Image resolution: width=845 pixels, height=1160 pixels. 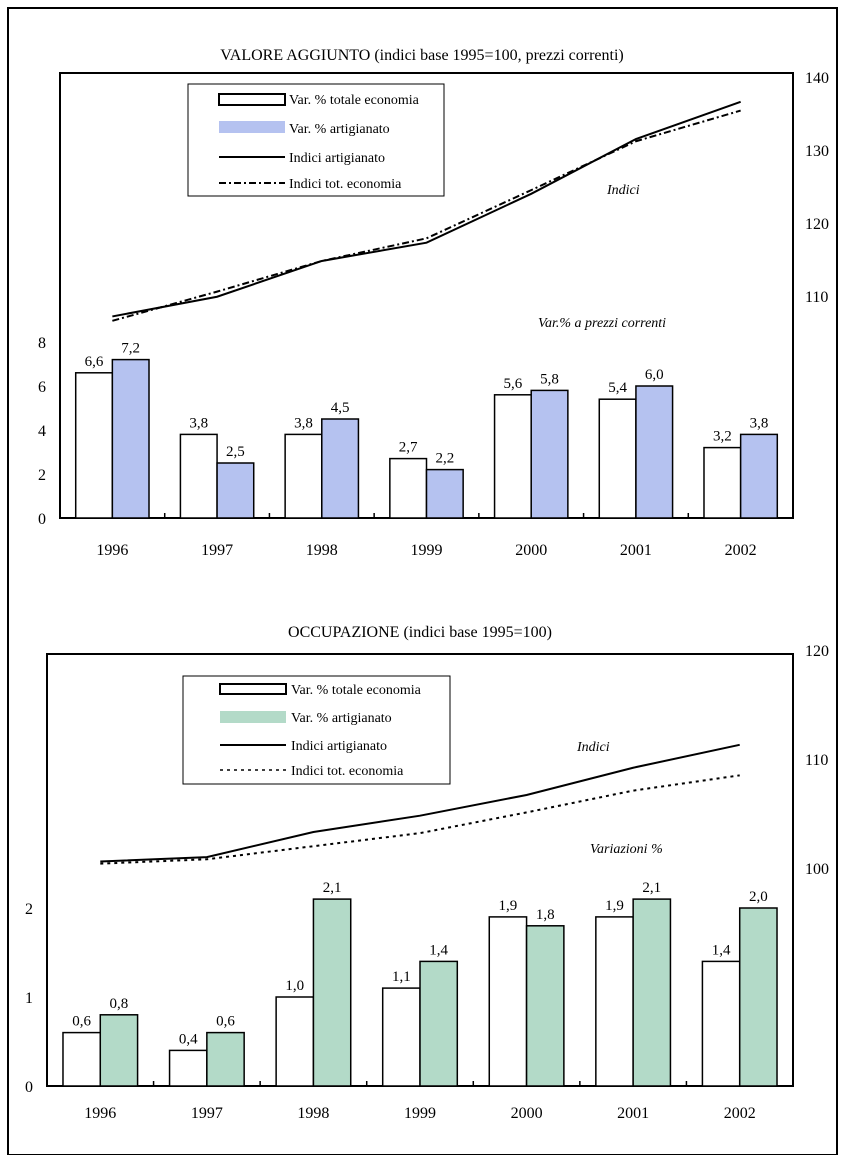 I want to click on bar-value-label: 1,0, so click(x=294, y=986).